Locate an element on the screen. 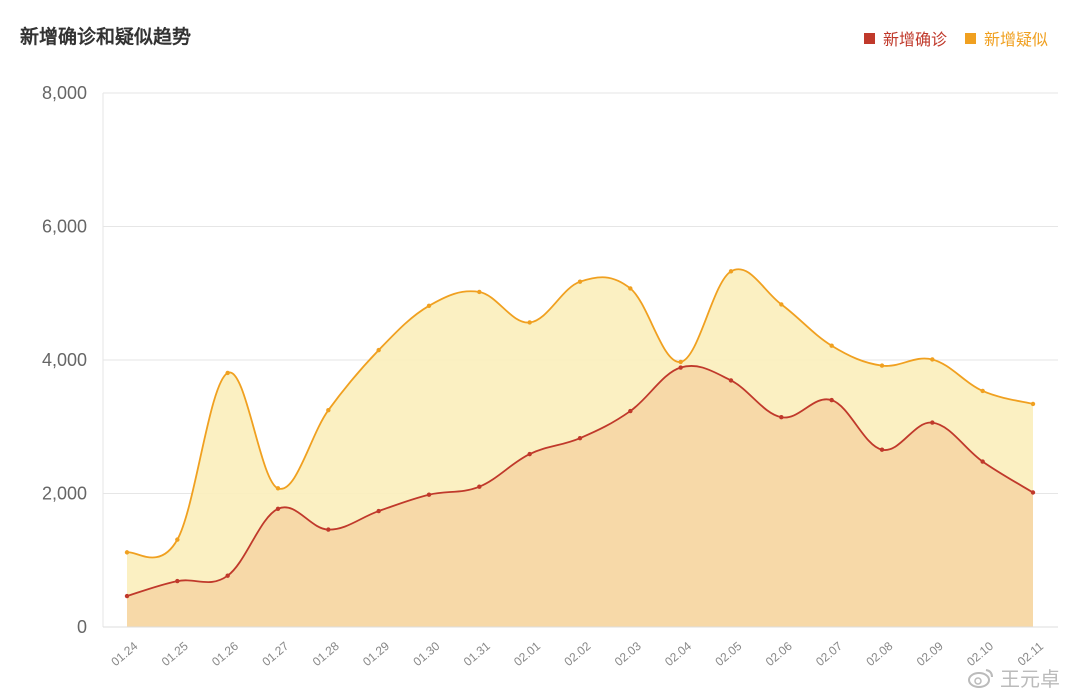 The image size is (1080, 700). x-tick-label: 02.03 is located at coordinates (628, 654).